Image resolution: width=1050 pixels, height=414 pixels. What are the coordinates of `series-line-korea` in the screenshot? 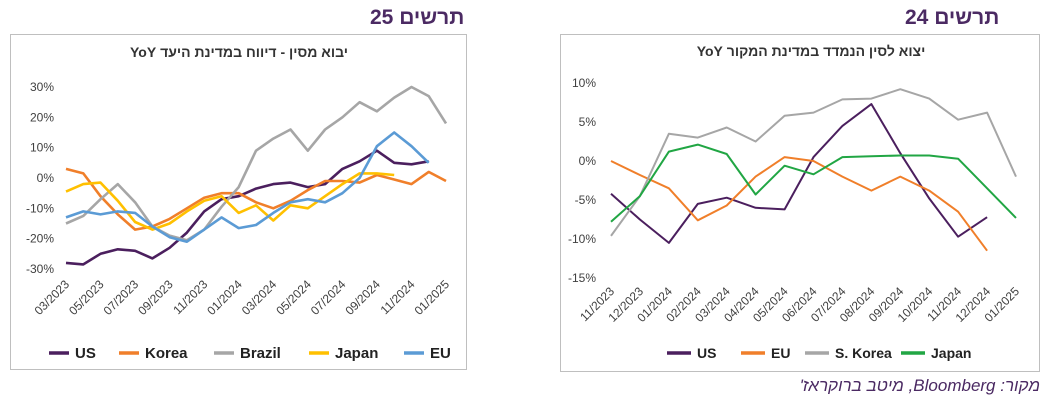 It's located at (256, 199).